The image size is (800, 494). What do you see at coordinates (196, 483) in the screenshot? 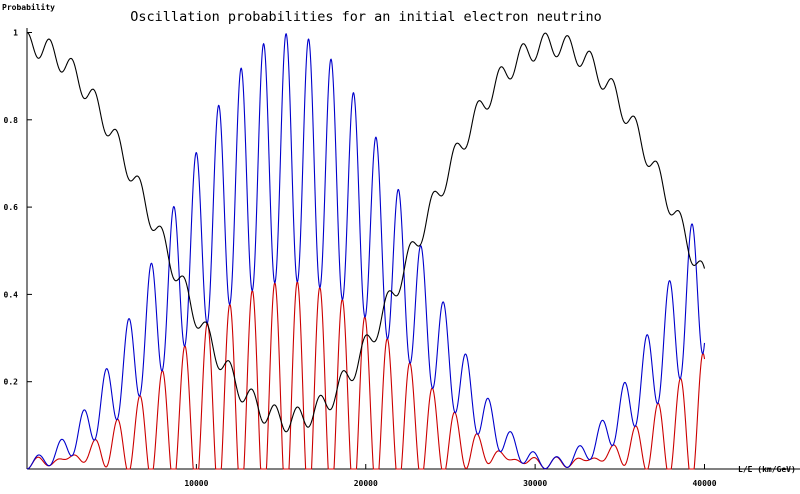
I see `x-tick-label-0: 10000` at bounding box center [196, 483].